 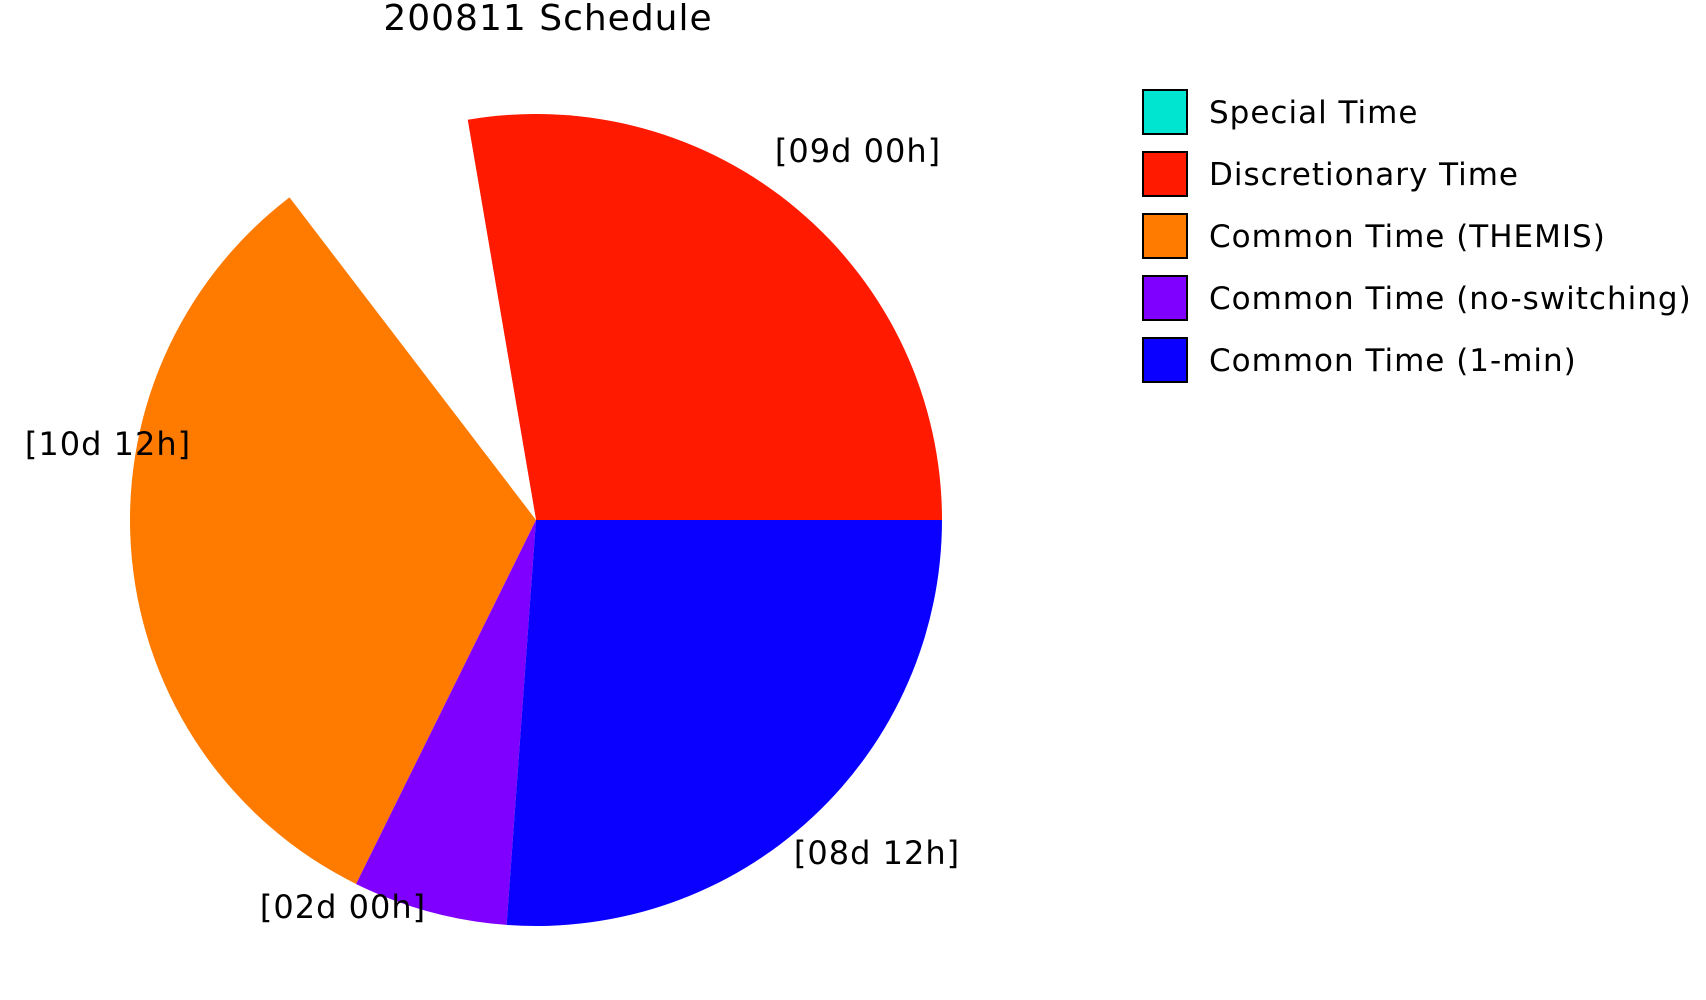 What do you see at coordinates (412, 319) in the screenshot?
I see `pie-slice-unlabeled` at bounding box center [412, 319].